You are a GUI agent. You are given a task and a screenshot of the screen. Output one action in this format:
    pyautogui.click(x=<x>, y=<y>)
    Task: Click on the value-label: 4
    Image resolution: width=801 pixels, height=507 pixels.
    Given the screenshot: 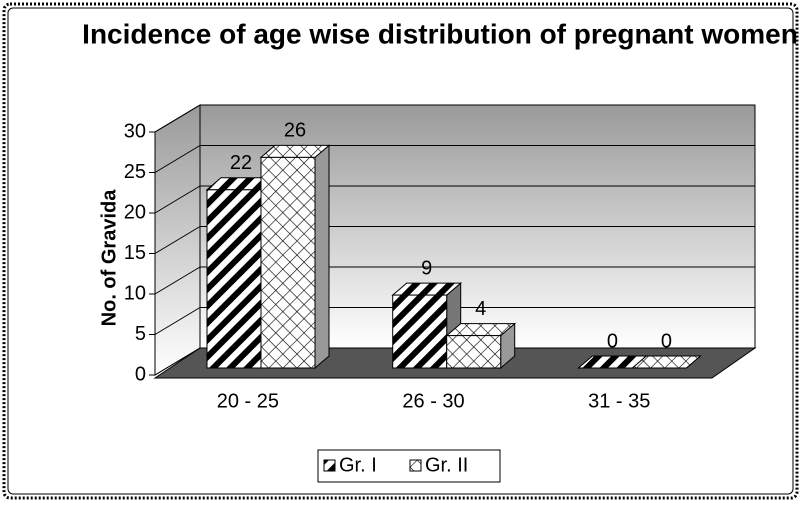 What is the action you would take?
    pyautogui.click(x=480, y=309)
    